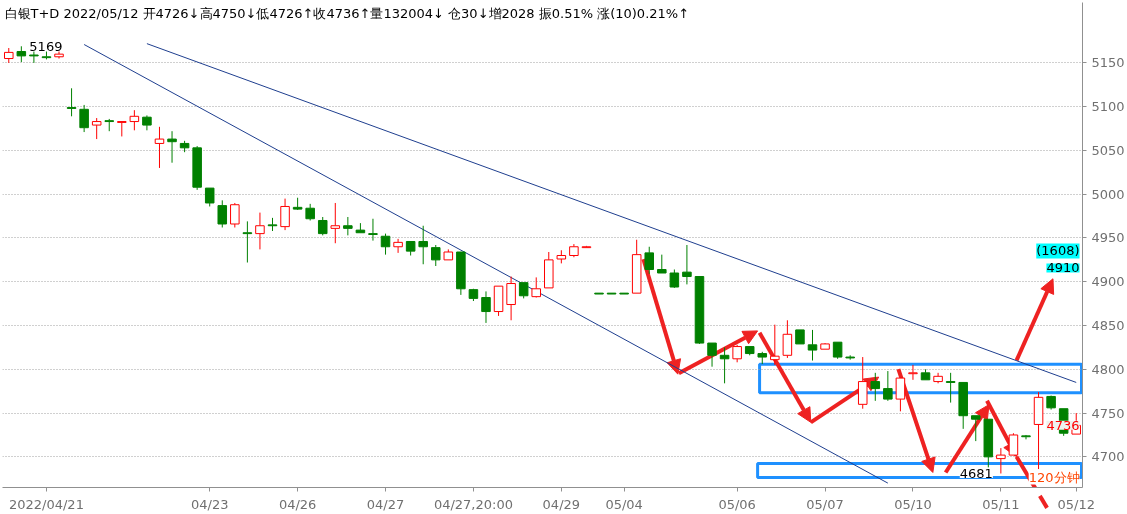 Image resolution: width=1127 pixels, height=514 pixels. Describe the element at coordinates (1108, 413) in the screenshot. I see `y-tick-label: 4750` at that location.